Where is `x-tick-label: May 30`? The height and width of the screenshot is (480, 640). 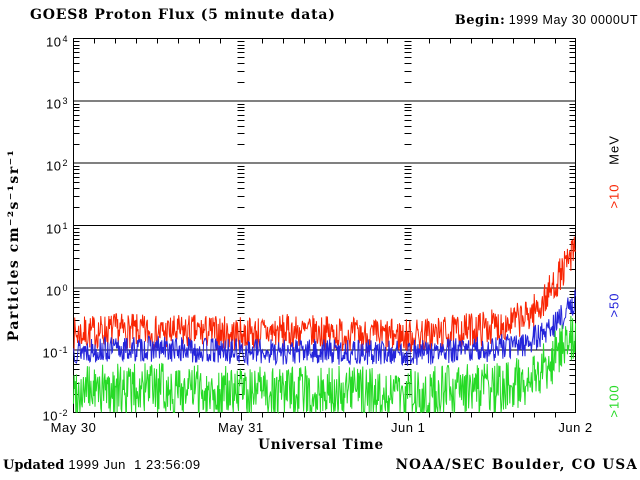
x-tick-label: May 30 is located at coordinates (73, 427).